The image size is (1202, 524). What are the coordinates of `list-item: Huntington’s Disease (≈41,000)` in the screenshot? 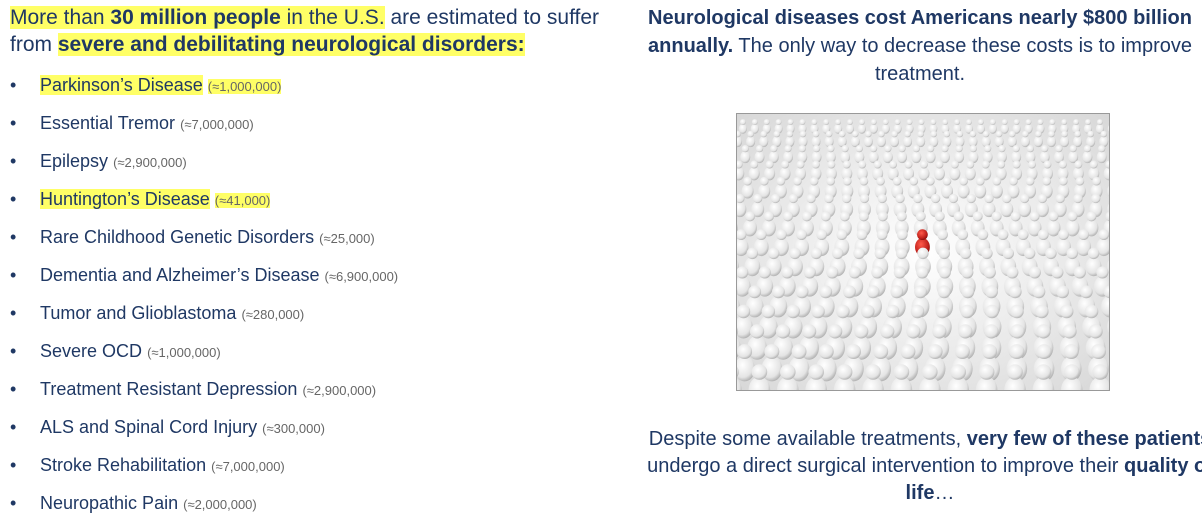 It's located at (204, 201).